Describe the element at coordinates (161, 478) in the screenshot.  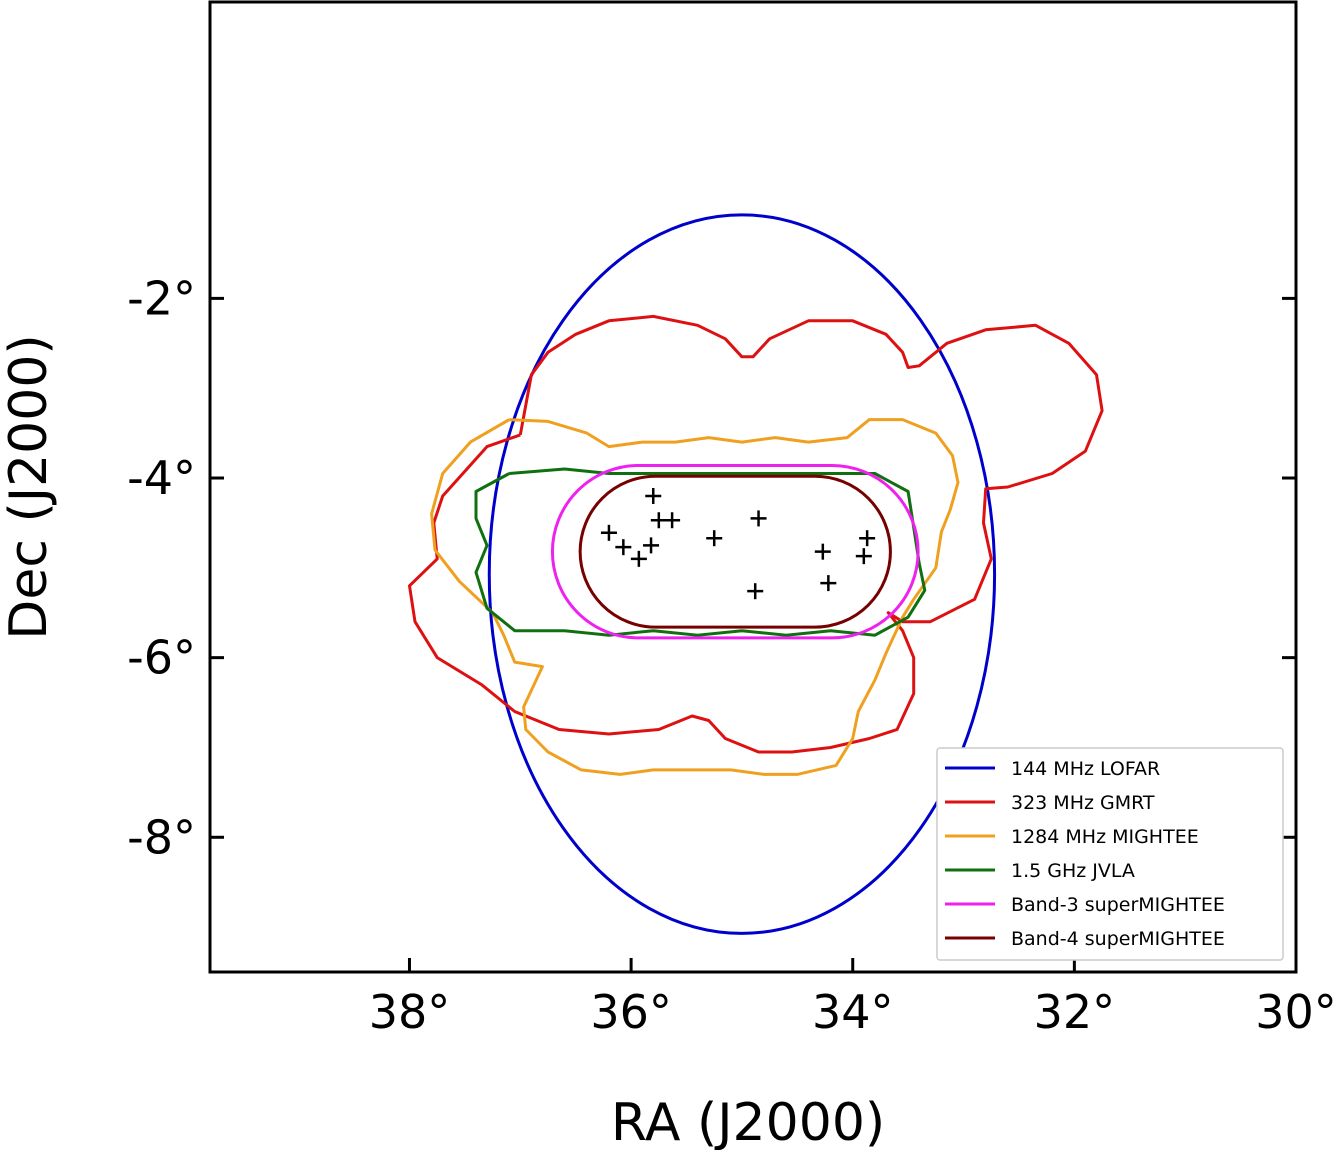
I see `y-tick-label: -4°` at that location.